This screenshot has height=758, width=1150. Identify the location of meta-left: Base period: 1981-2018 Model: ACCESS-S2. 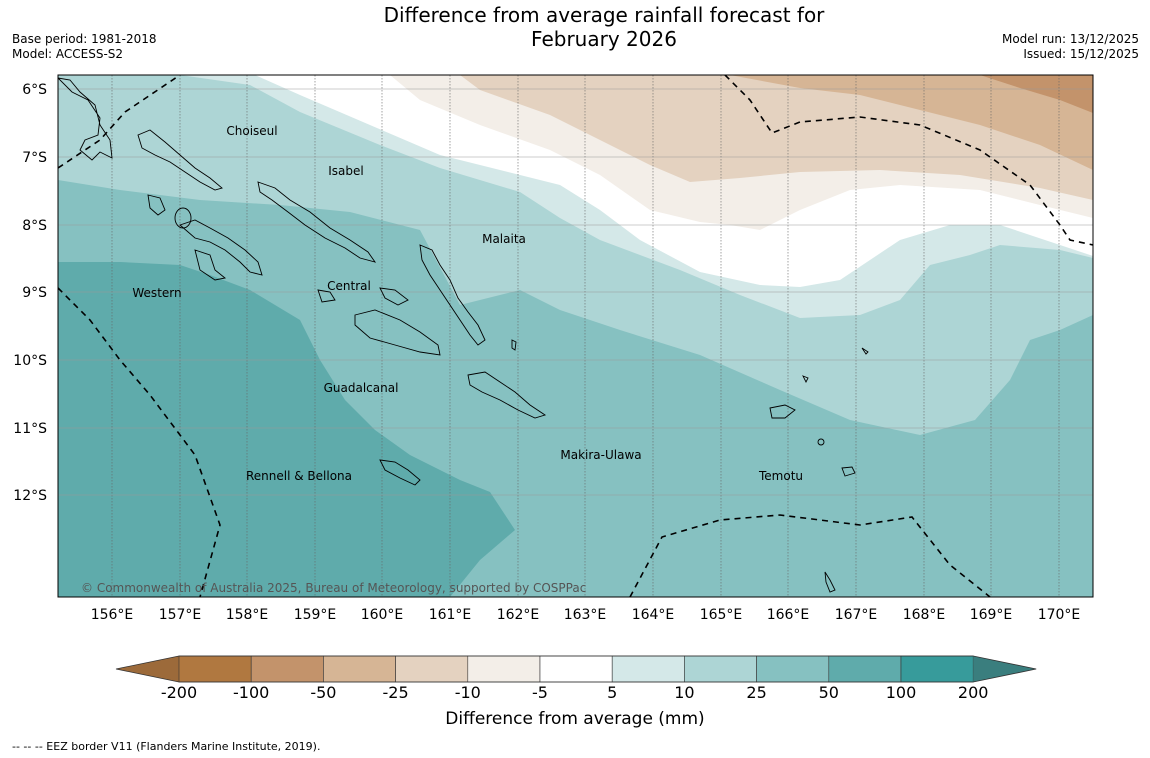
(84, 47).